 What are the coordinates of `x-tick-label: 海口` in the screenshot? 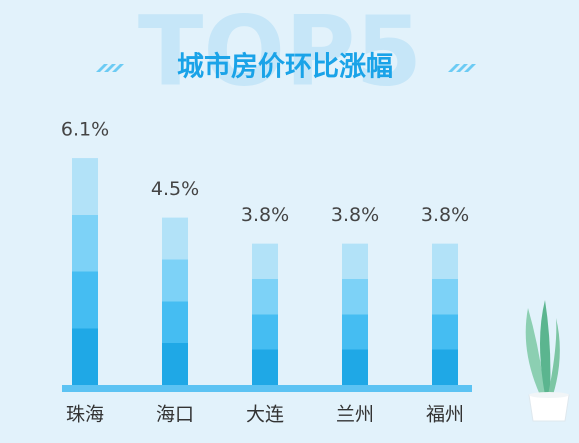 It's located at (175, 415).